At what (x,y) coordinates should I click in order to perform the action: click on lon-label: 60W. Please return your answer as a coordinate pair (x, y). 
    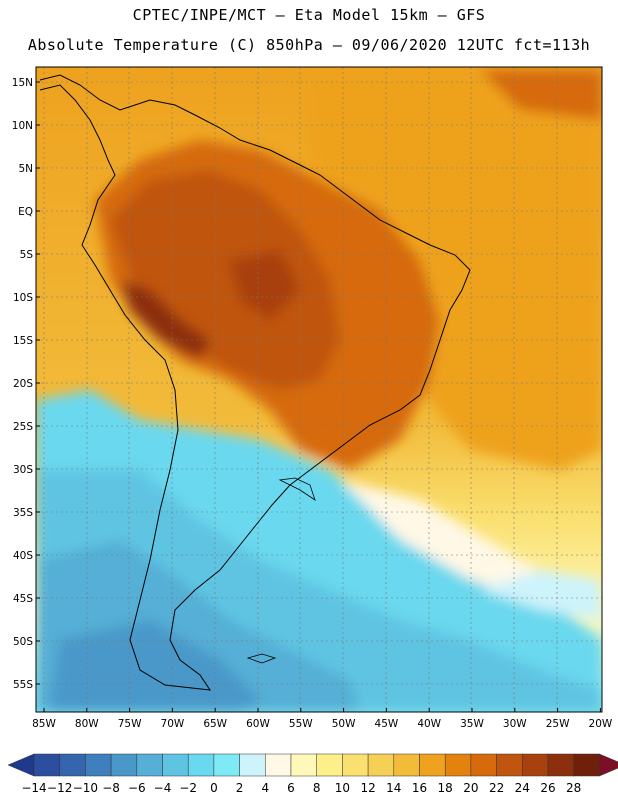
    Looking at the image, I should click on (258, 724).